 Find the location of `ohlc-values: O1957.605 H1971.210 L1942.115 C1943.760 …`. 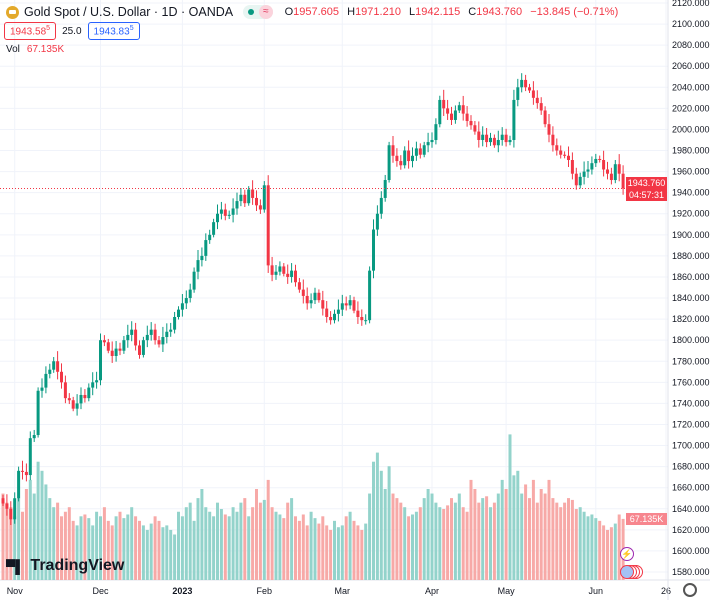

ohlc-values: O1957.605 H1971.210 L1942.115 C1943.760 … is located at coordinates (454, 12).